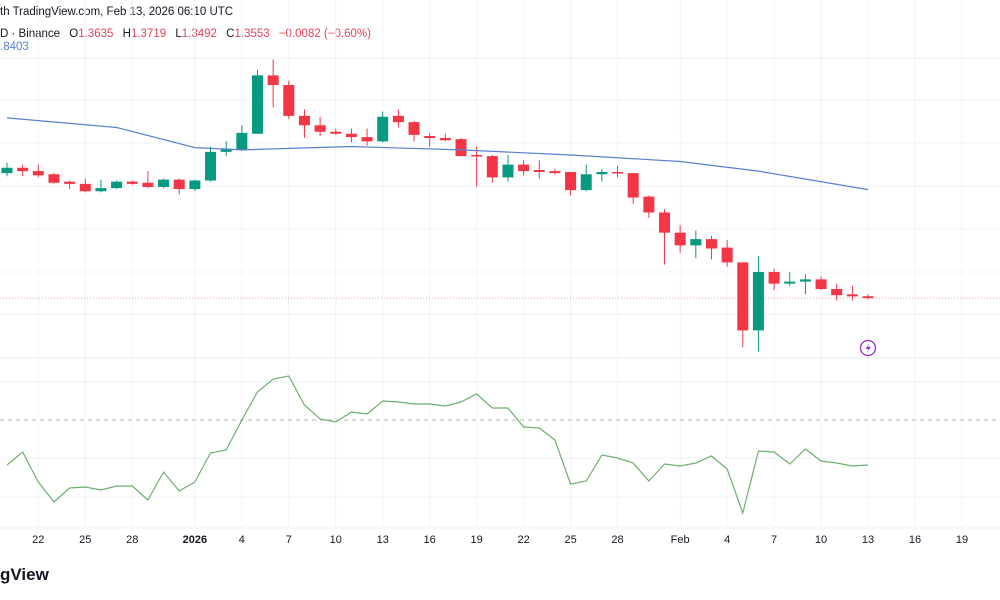 The image size is (1000, 600). What do you see at coordinates (30, 34) in the screenshot?
I see `symbol-label: D · Binance` at bounding box center [30, 34].